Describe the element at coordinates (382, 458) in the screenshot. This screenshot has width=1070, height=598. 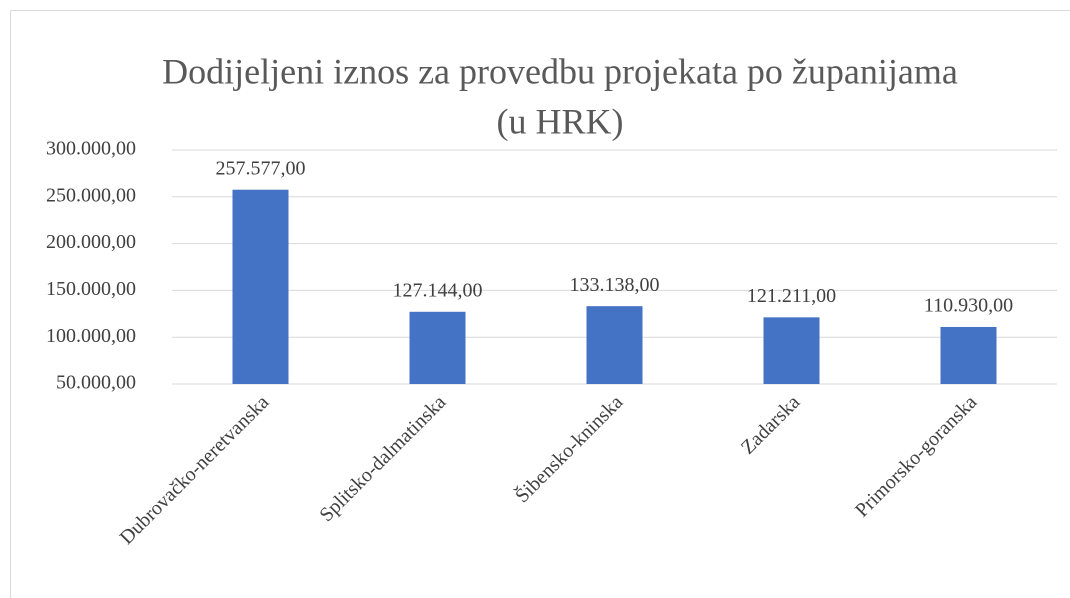
I see `x-tick-label: Splitsko-dalmatinska` at that location.